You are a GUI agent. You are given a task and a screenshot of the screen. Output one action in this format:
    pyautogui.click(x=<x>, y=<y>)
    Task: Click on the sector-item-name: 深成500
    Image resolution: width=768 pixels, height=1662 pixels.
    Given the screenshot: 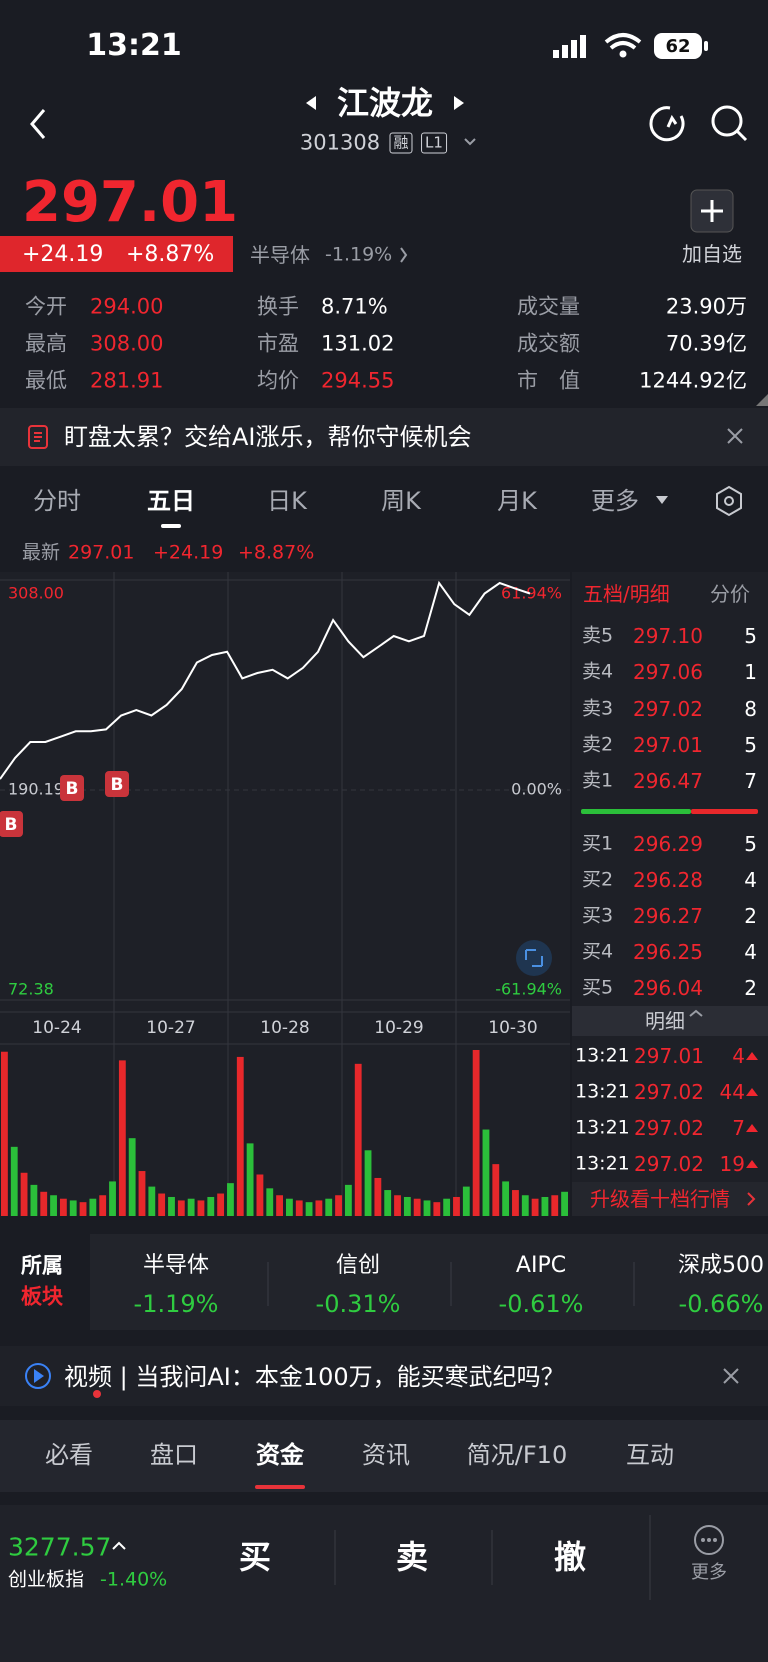 What is the action you would take?
    pyautogui.click(x=721, y=1265)
    